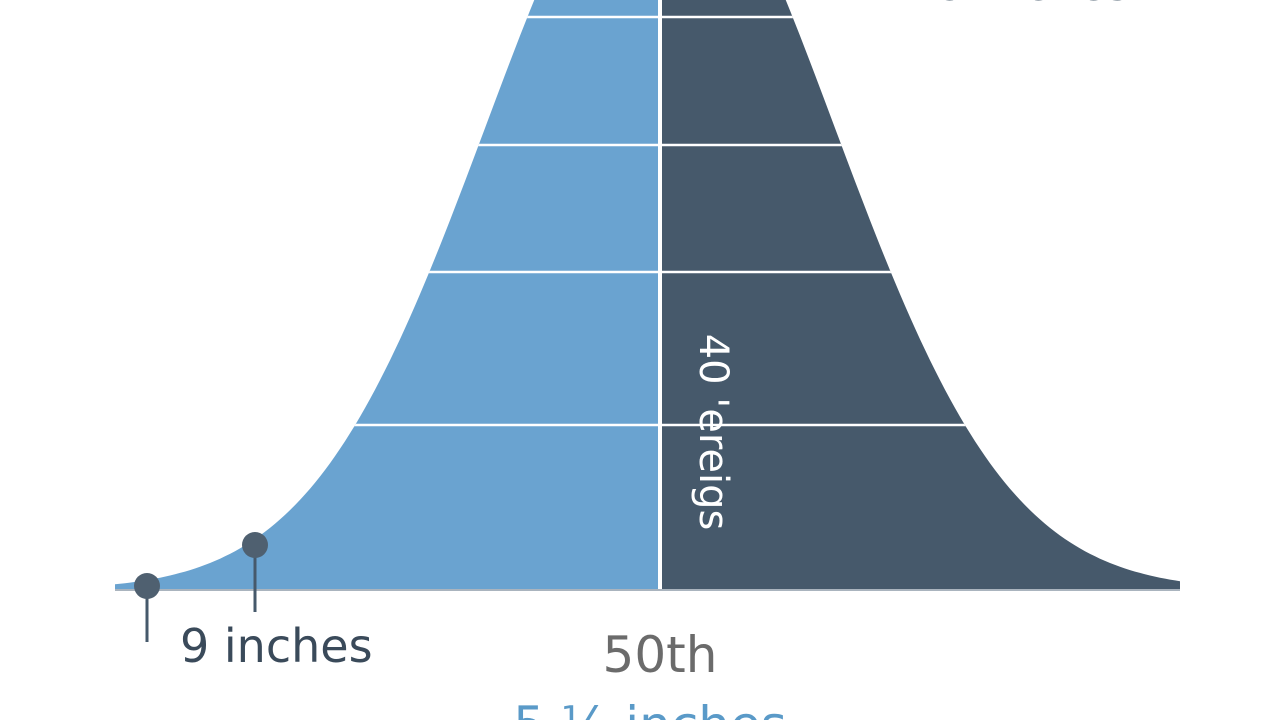 This screenshot has height=720, width=1280. I want to click on center-label: 50th, so click(660, 655).